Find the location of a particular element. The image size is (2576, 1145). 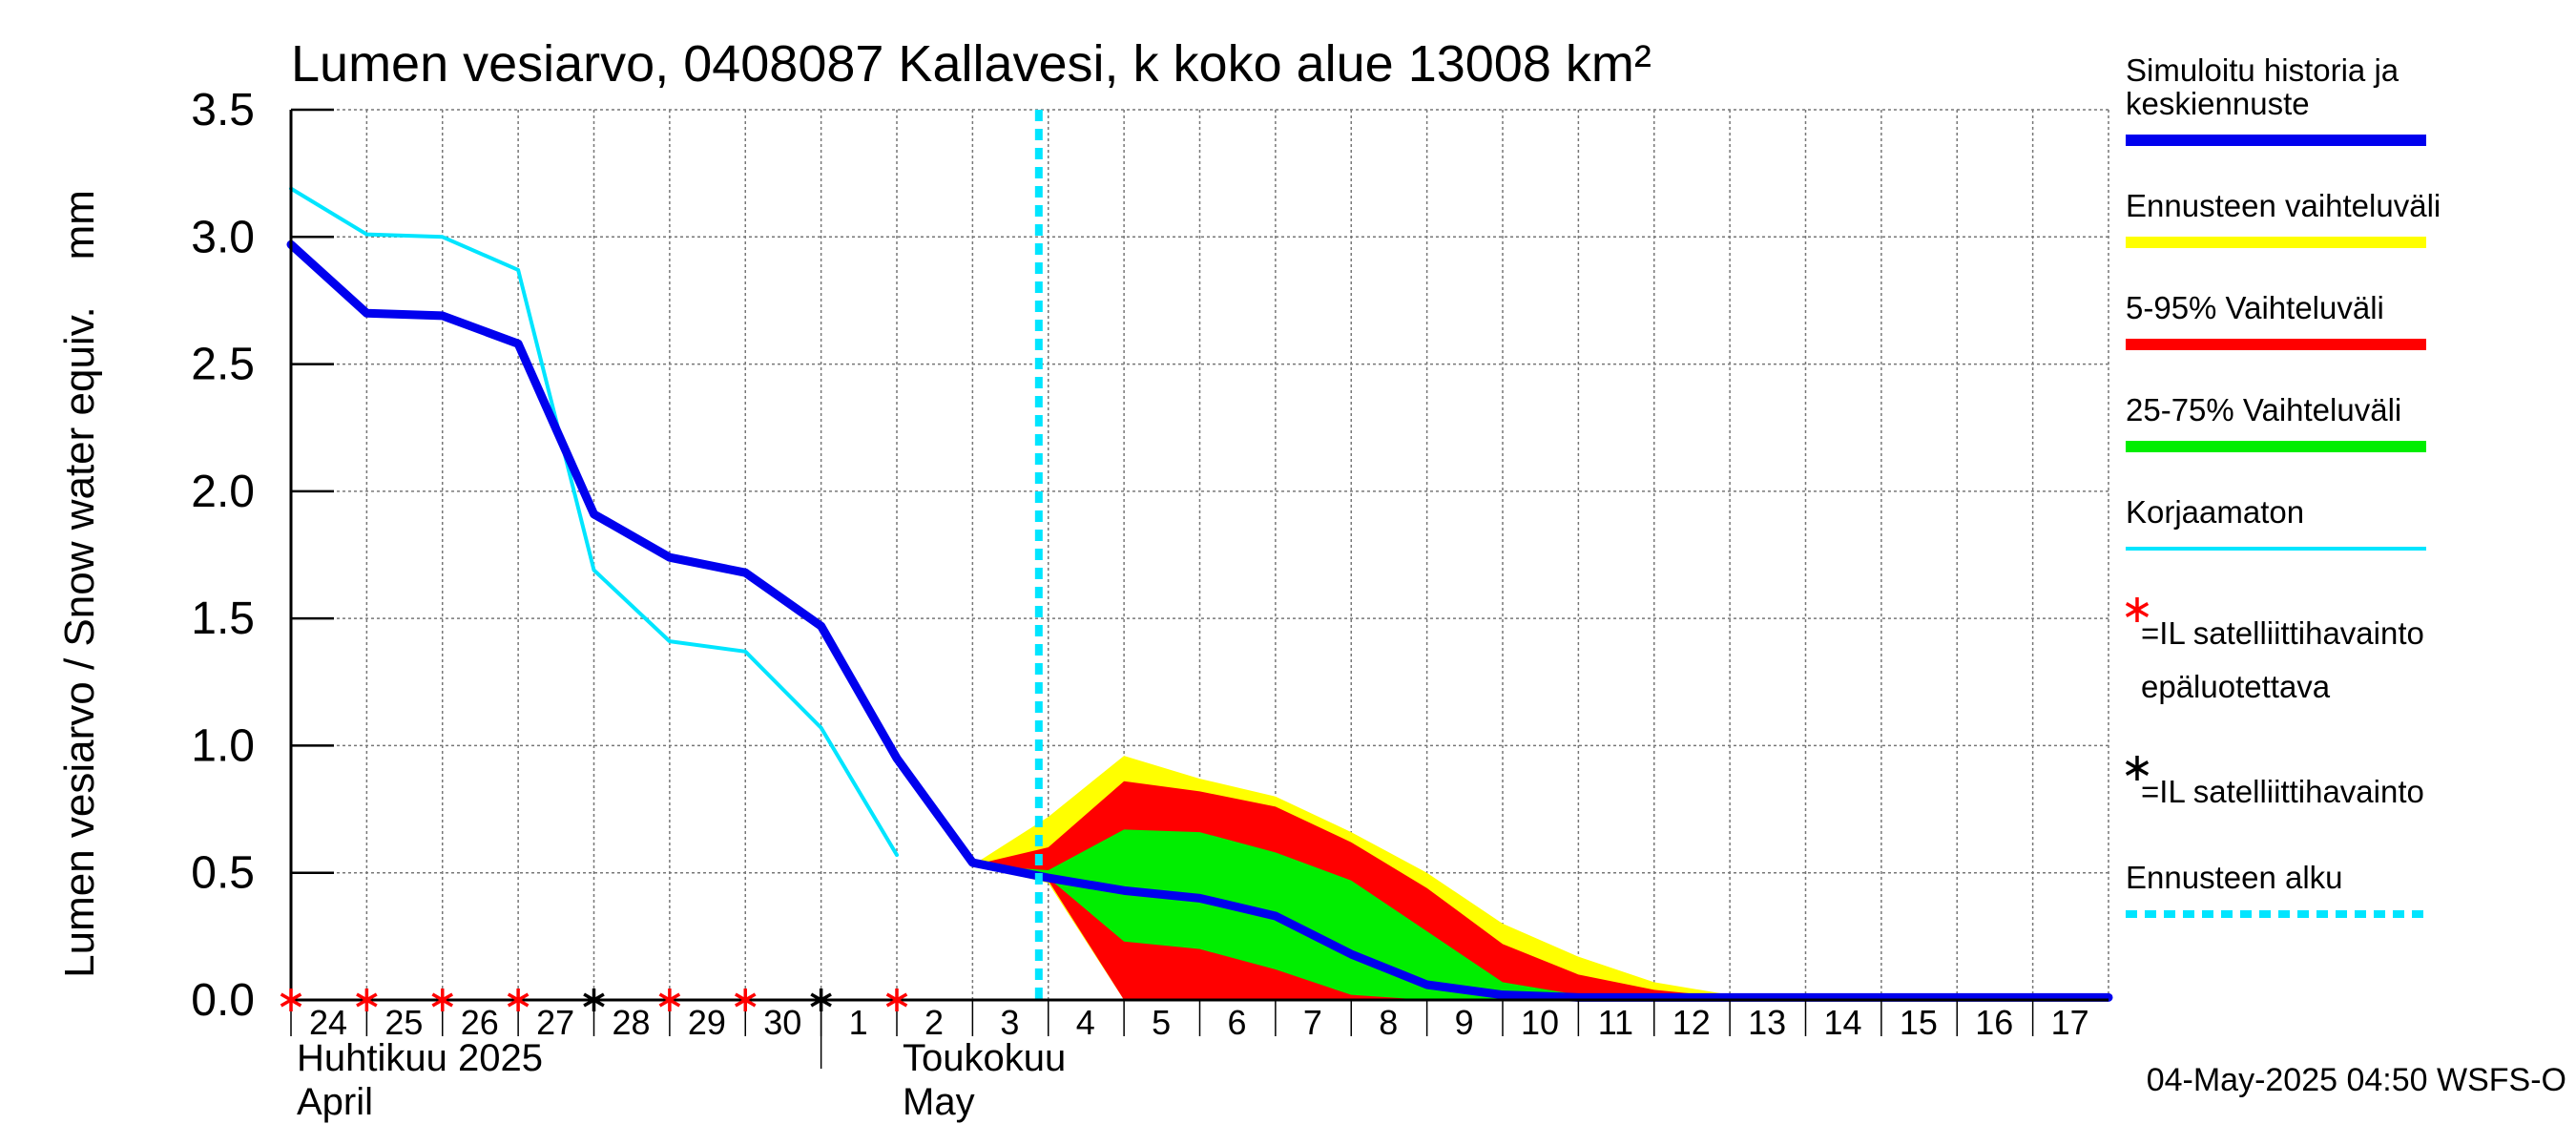

legend-label: Ennusteen alku is located at coordinates (2234, 877).